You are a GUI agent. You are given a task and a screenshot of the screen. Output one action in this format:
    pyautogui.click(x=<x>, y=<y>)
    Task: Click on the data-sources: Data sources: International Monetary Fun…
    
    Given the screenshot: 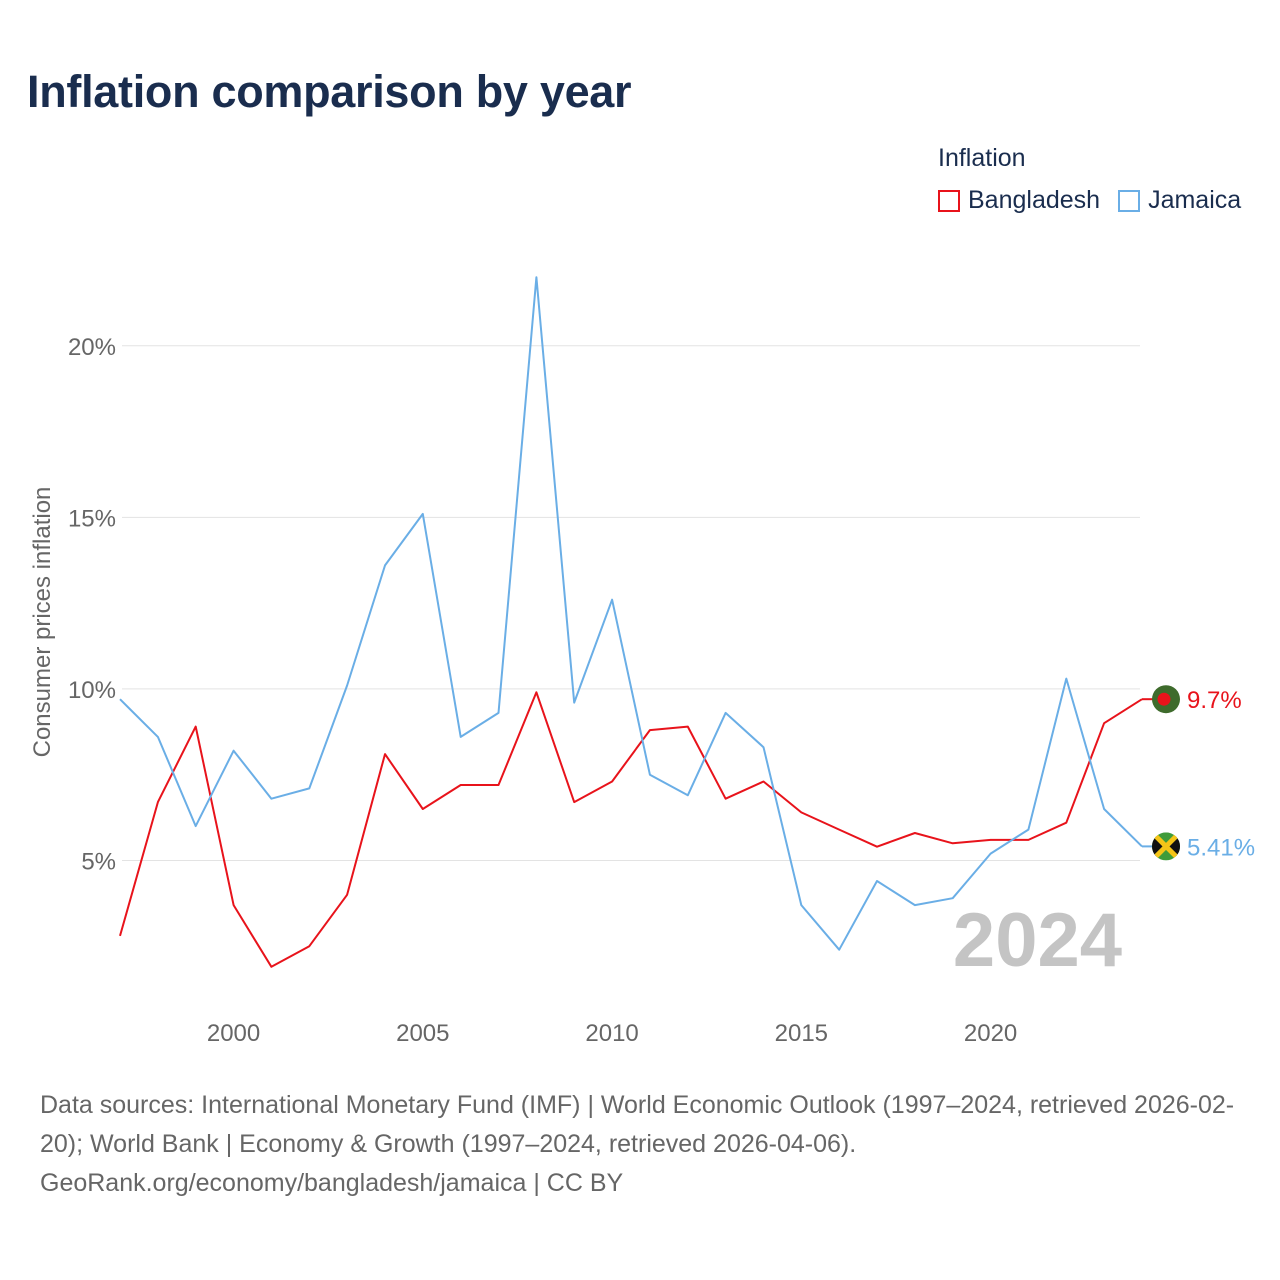 What is the action you would take?
    pyautogui.click(x=637, y=1124)
    